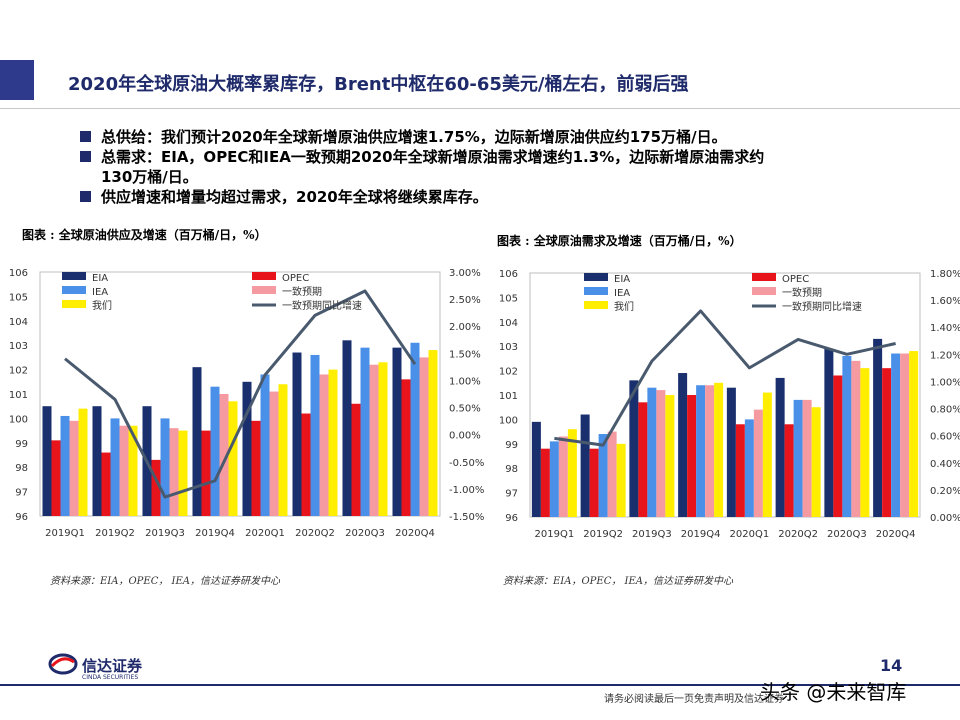 The image size is (960, 720). What do you see at coordinates (891, 665) in the screenshot?
I see `page-number: 14` at bounding box center [891, 665].